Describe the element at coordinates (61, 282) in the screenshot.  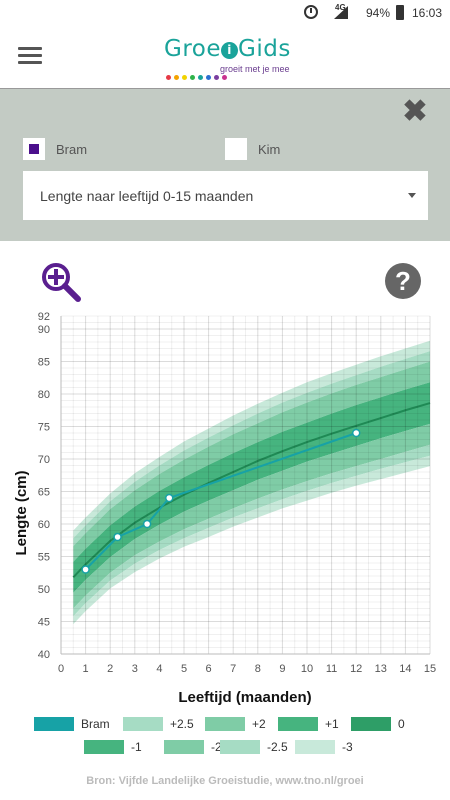
I see `zoom-in-icon` at that location.